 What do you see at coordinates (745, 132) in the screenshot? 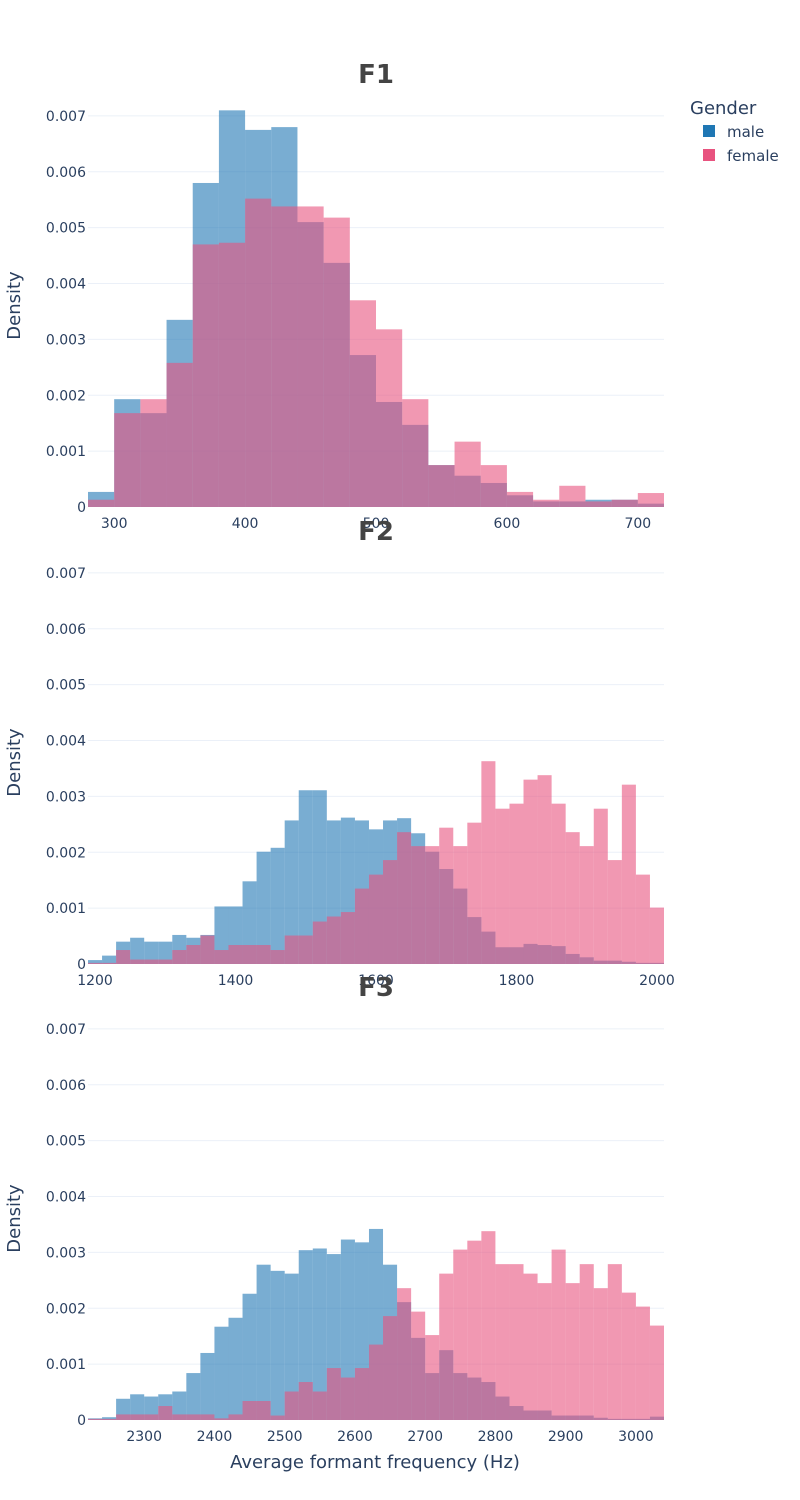
I see `legend-label-male: male` at bounding box center [745, 132].